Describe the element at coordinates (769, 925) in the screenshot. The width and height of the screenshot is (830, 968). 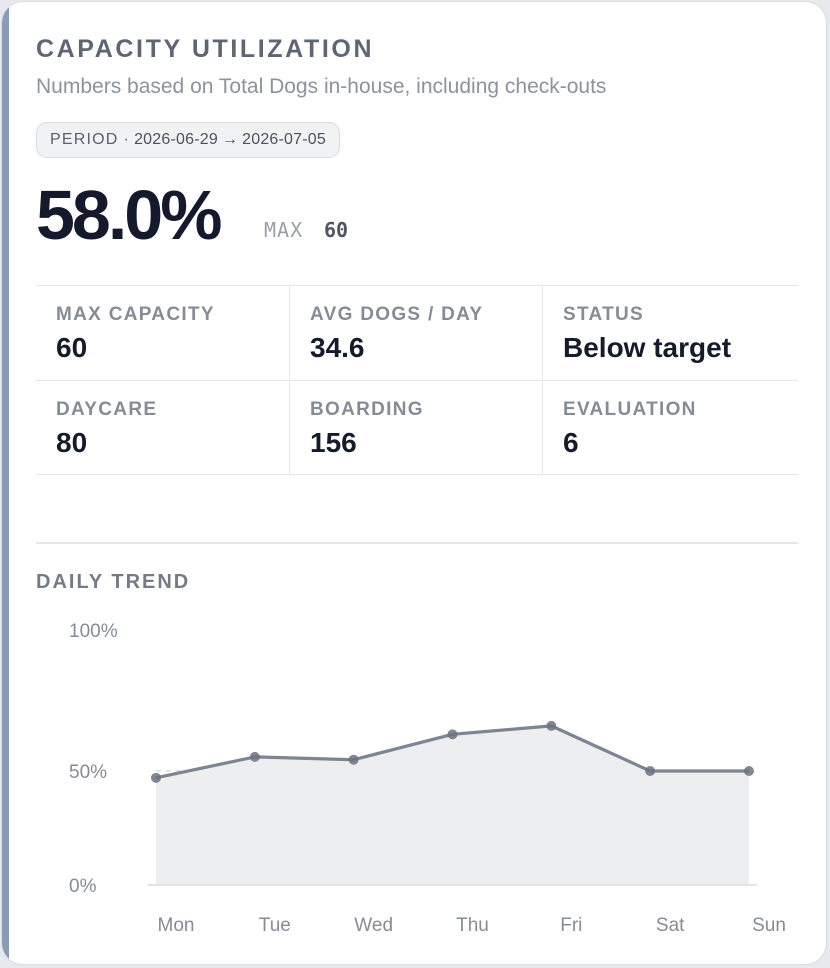
I see `x-tick-label: Sun` at that location.